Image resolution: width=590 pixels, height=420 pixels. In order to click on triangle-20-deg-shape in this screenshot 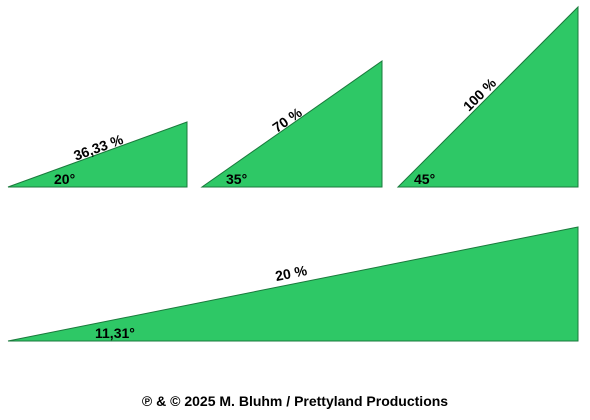, I will do `click(97, 154)`.